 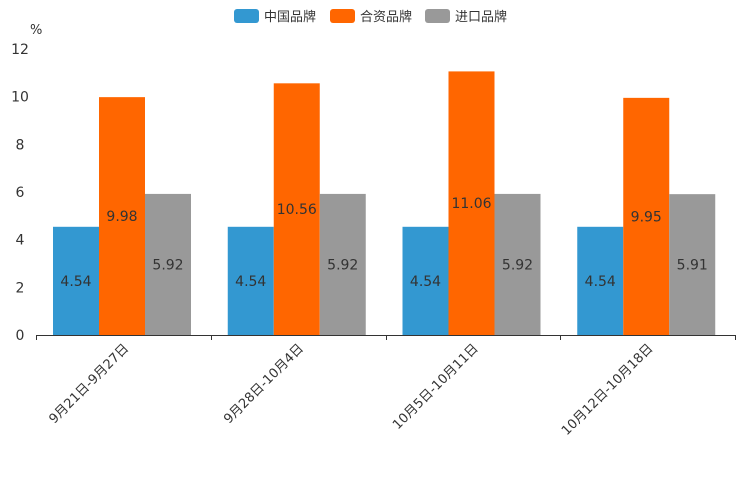 What do you see at coordinates (290, 17) in the screenshot?
I see `legend-label-1: 中国品牌` at bounding box center [290, 17].